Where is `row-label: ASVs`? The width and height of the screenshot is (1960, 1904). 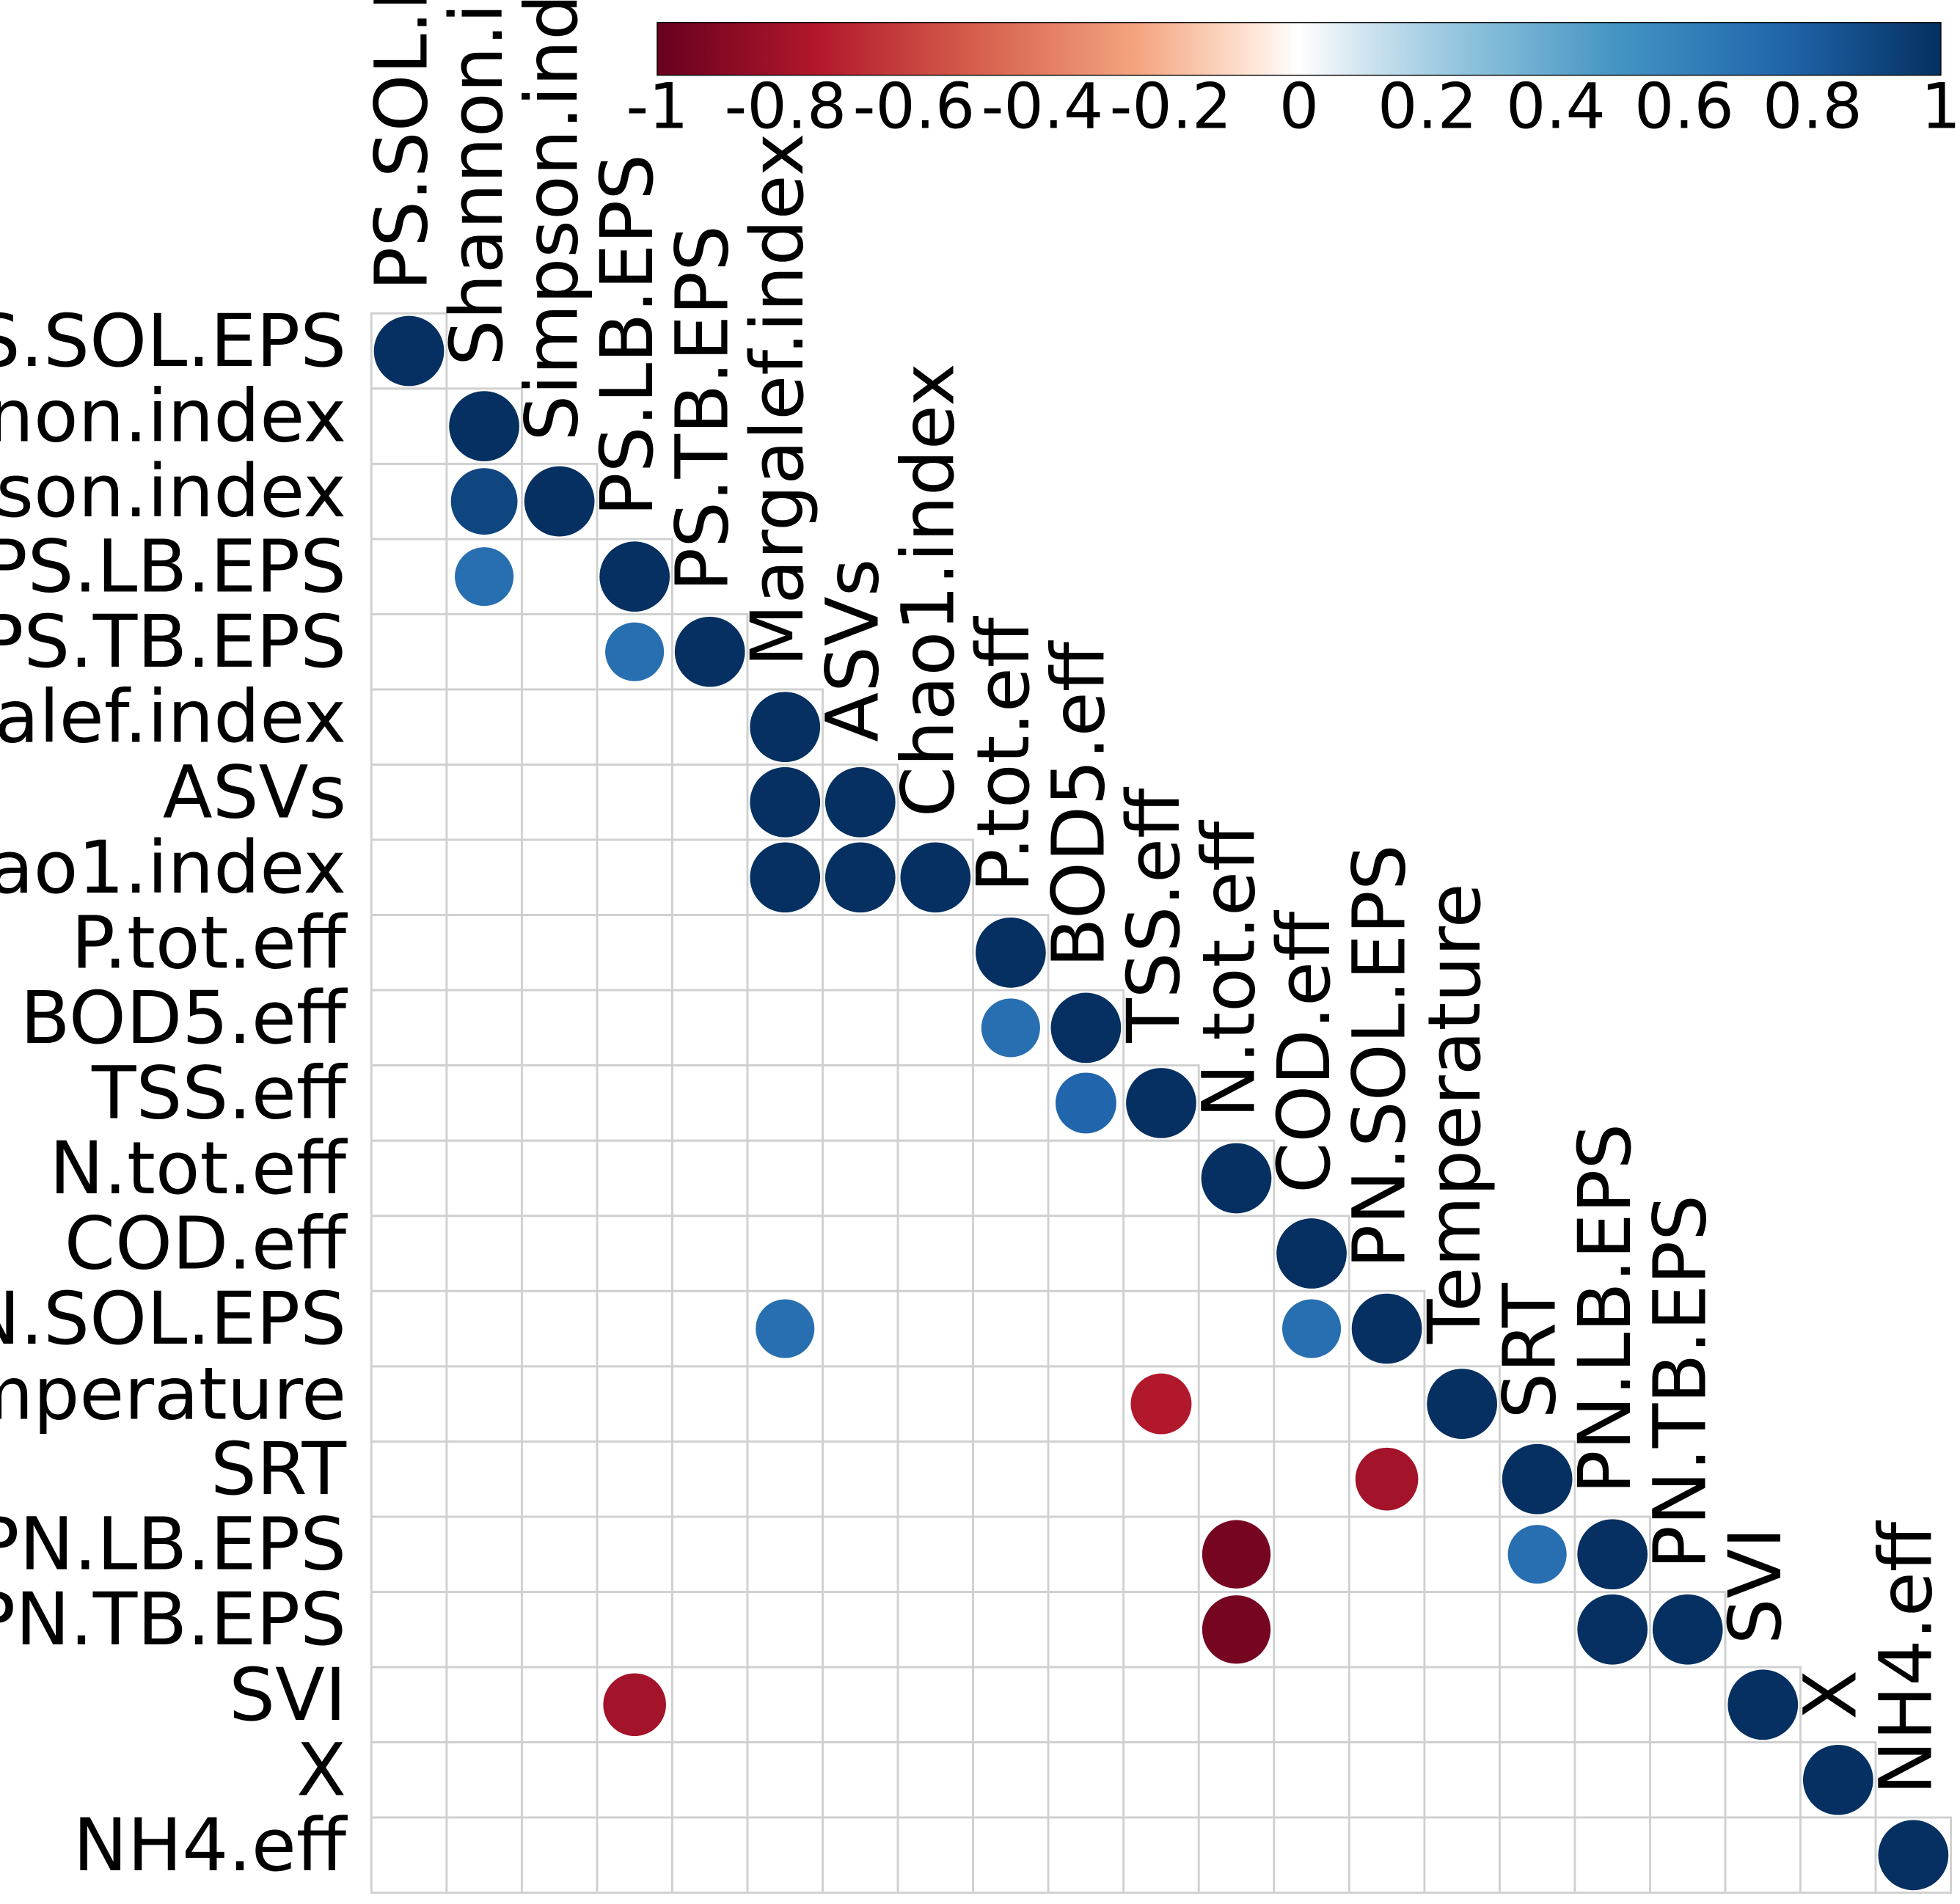 row-label: ASVs is located at coordinates (254, 793).